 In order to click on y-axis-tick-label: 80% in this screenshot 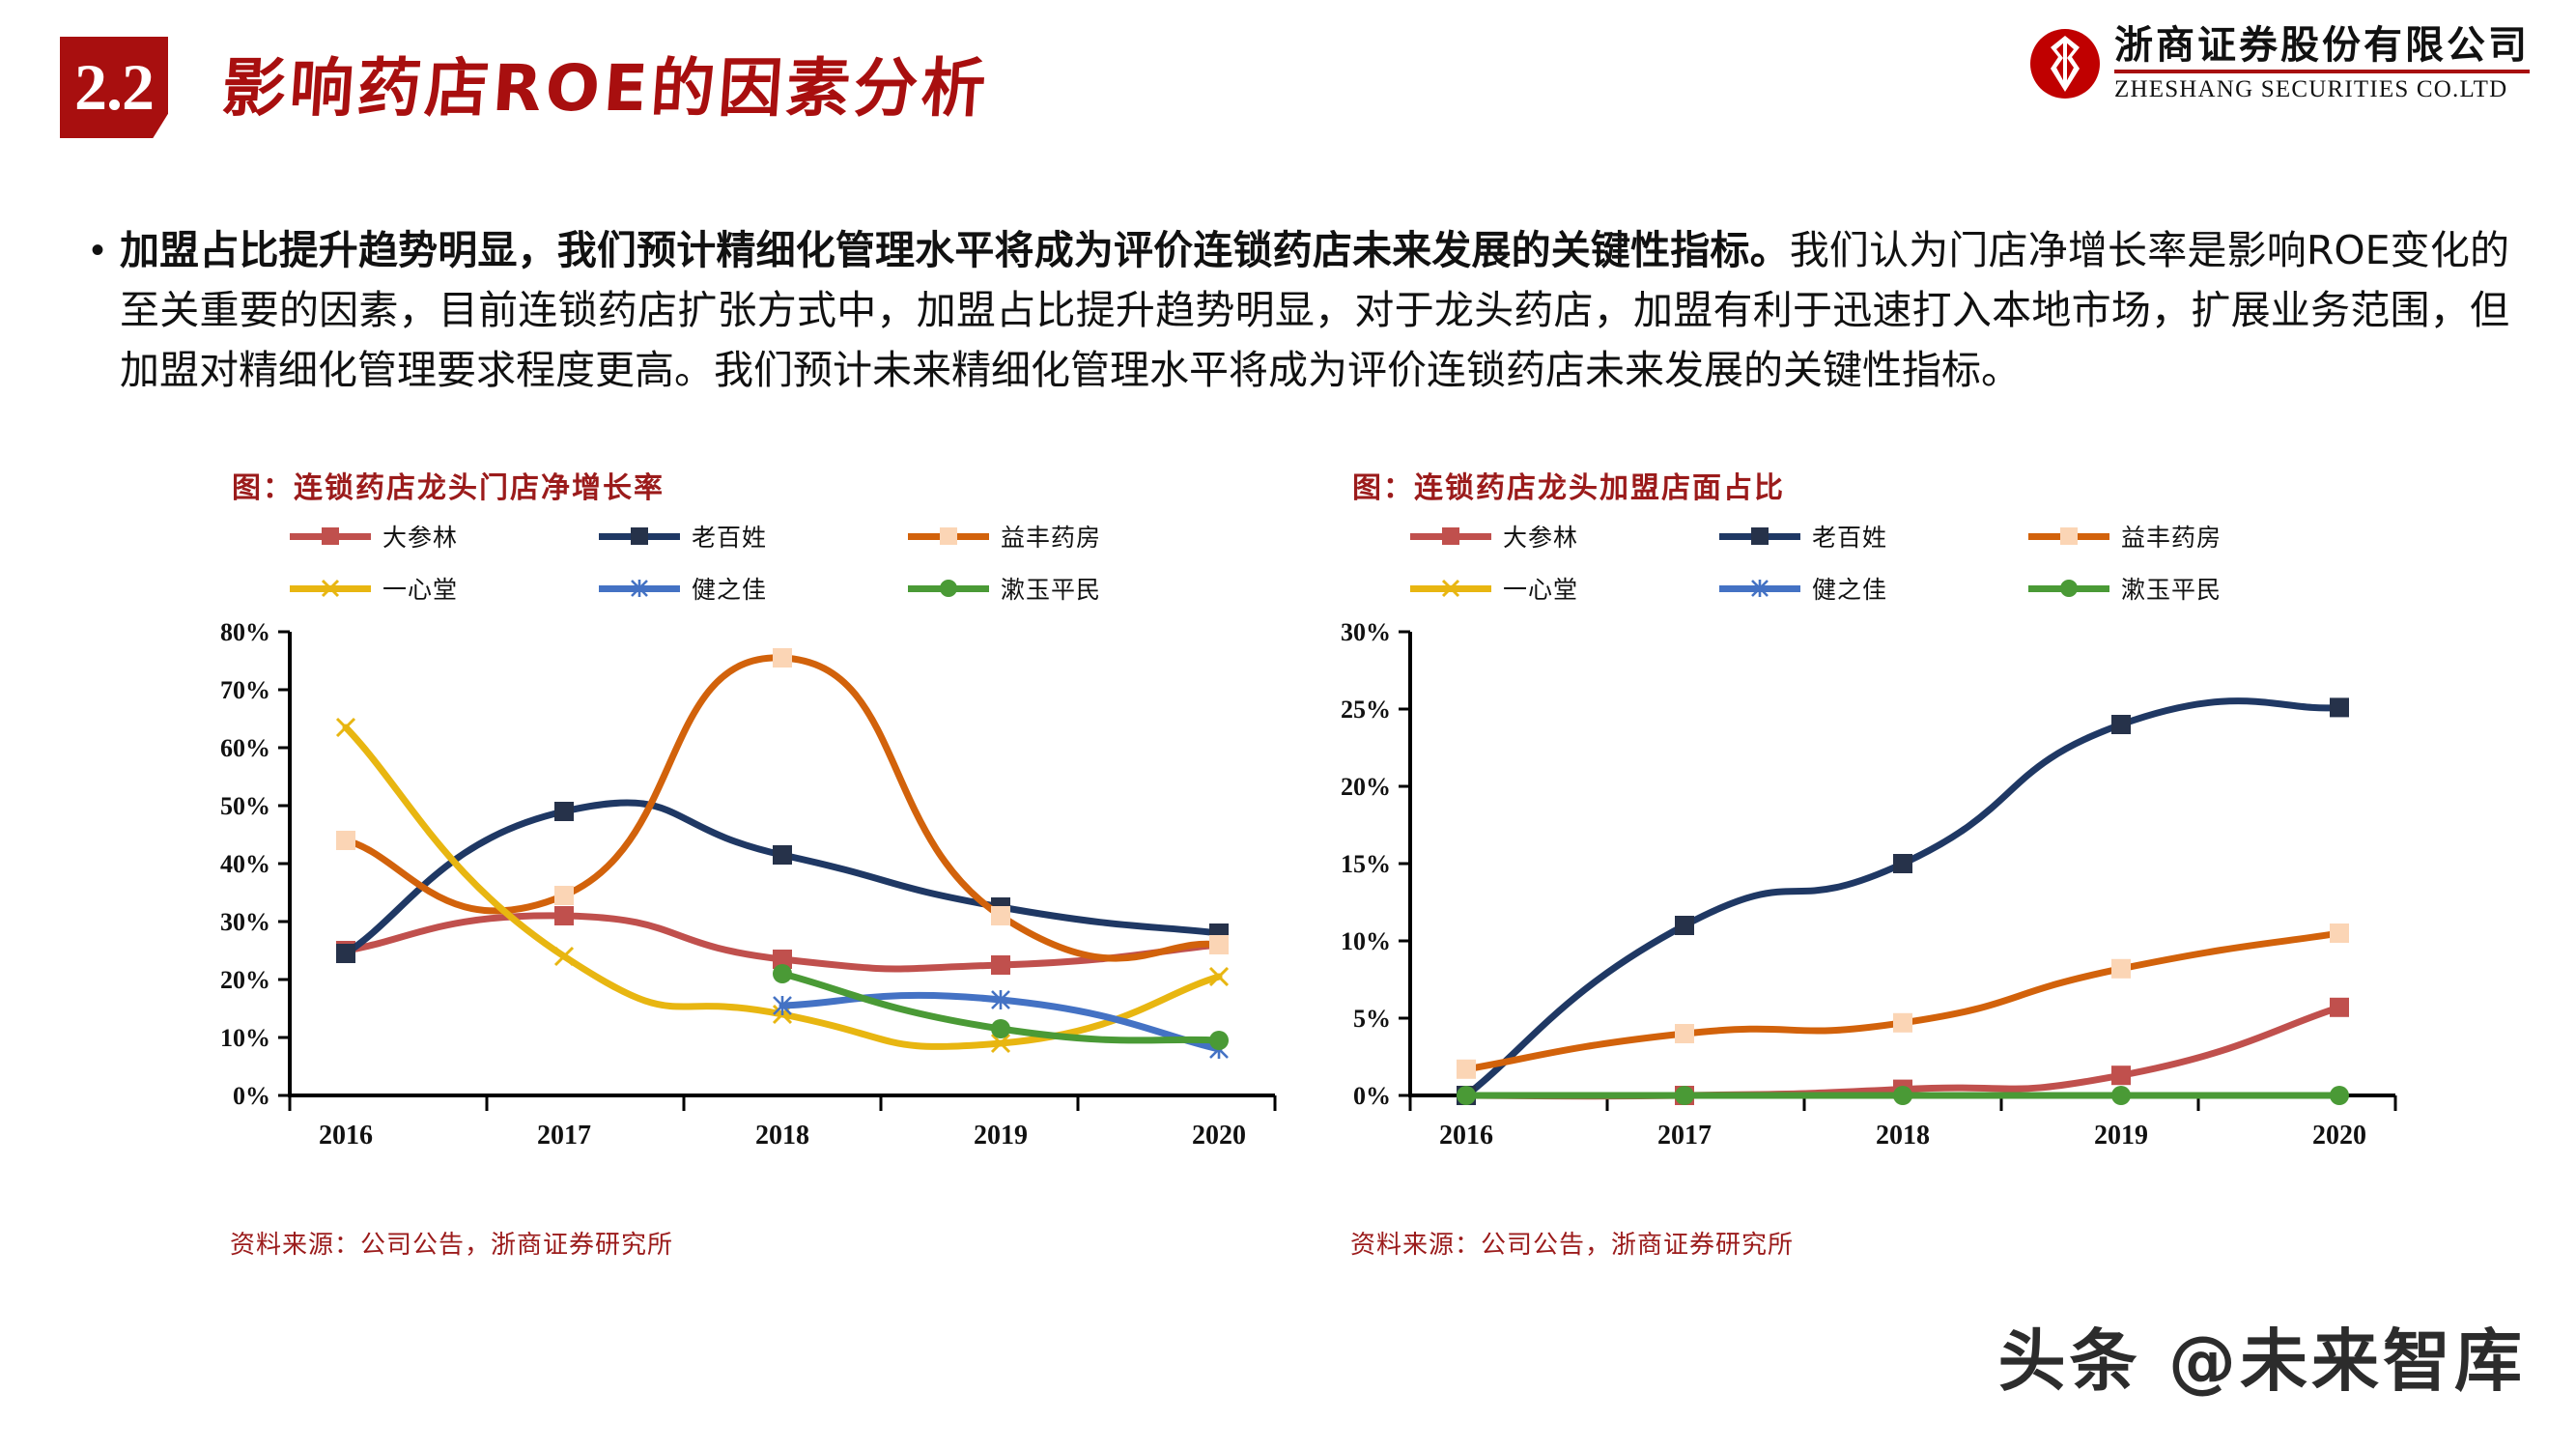, I will do `click(245, 632)`.